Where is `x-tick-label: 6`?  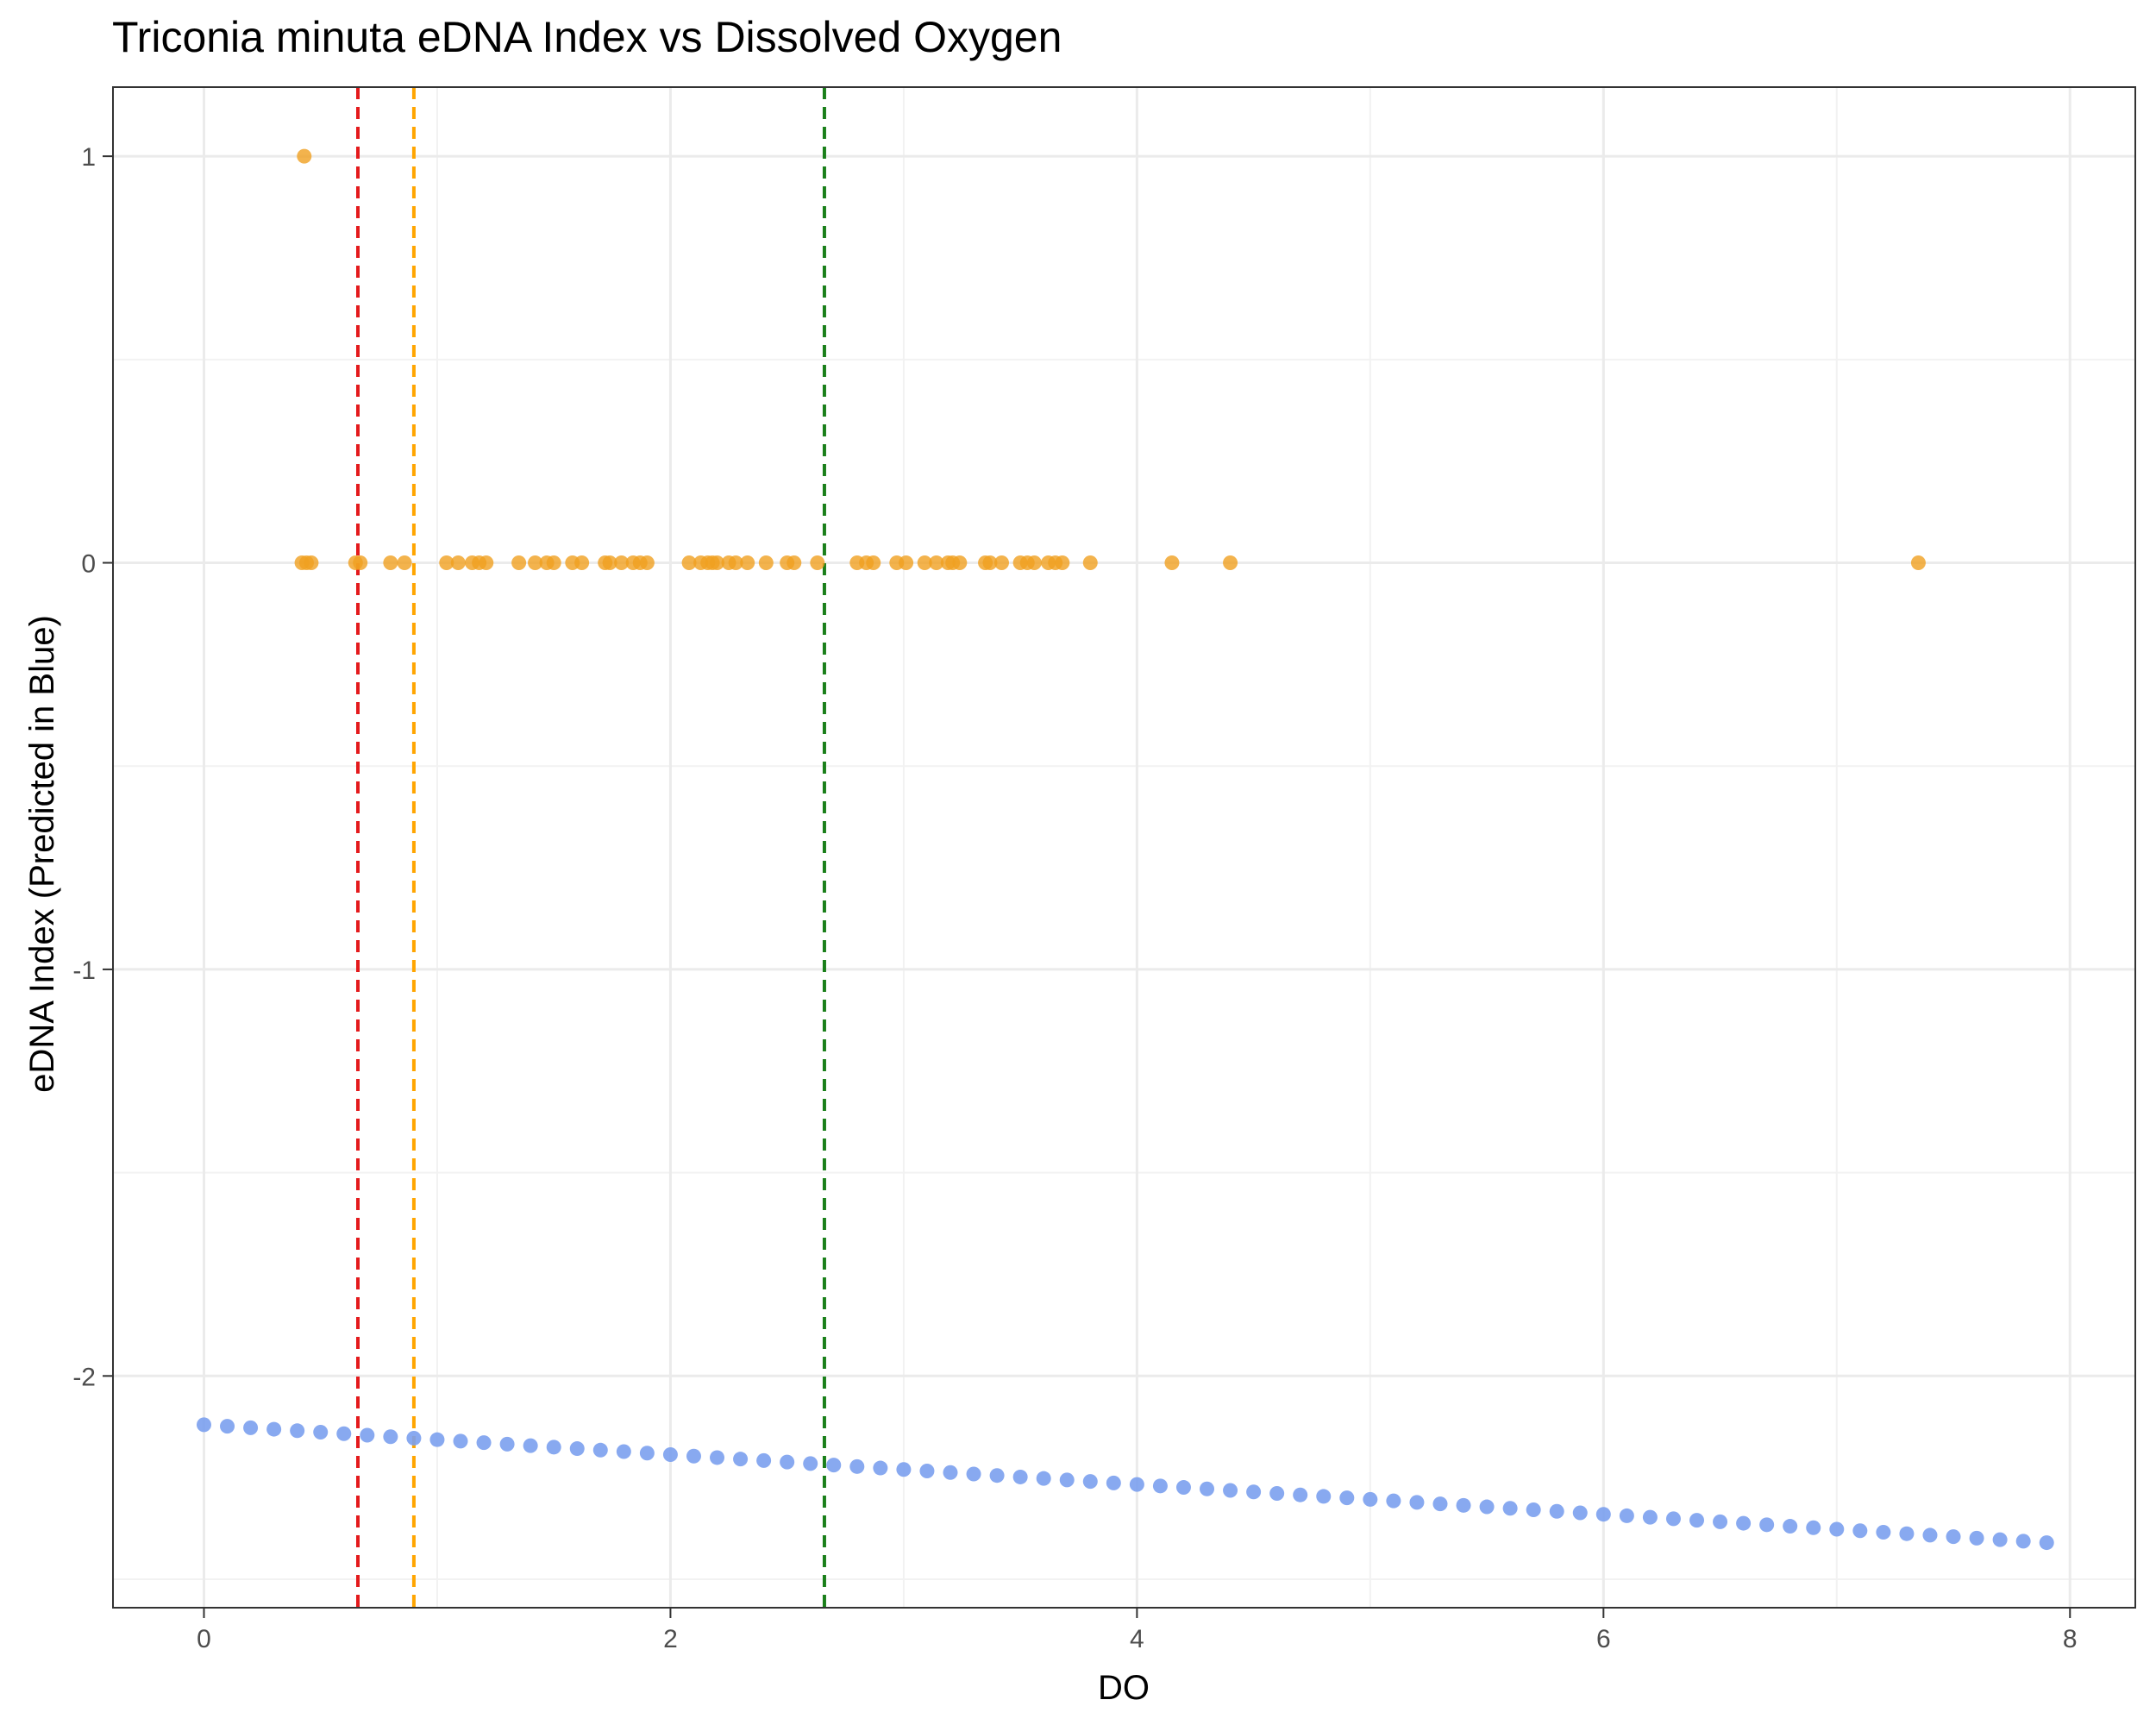 x-tick-label: 6 is located at coordinates (1603, 1639).